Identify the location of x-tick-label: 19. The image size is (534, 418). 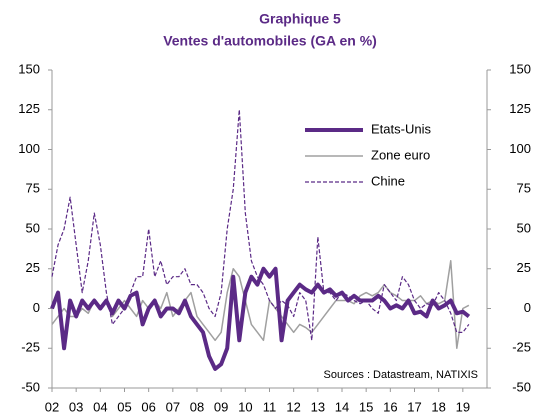
(463, 406).